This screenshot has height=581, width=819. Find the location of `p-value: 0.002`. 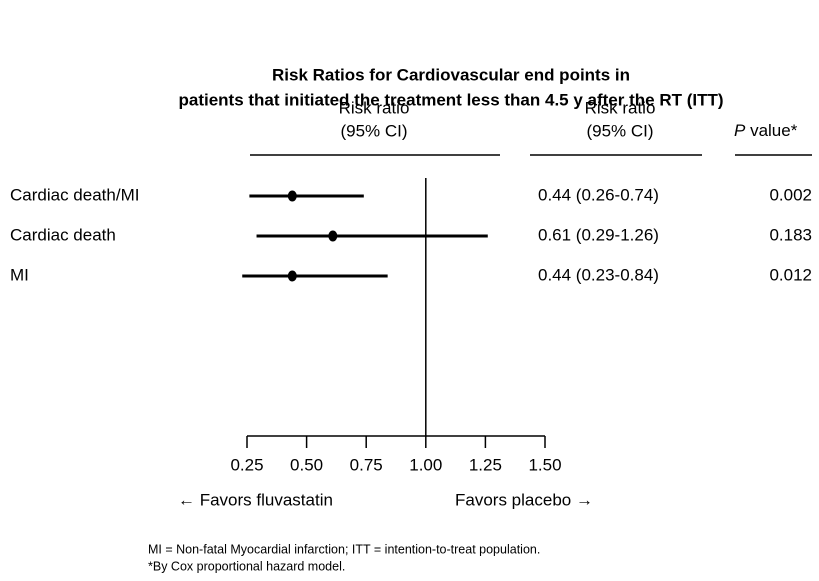

p-value: 0.002 is located at coordinates (790, 194).